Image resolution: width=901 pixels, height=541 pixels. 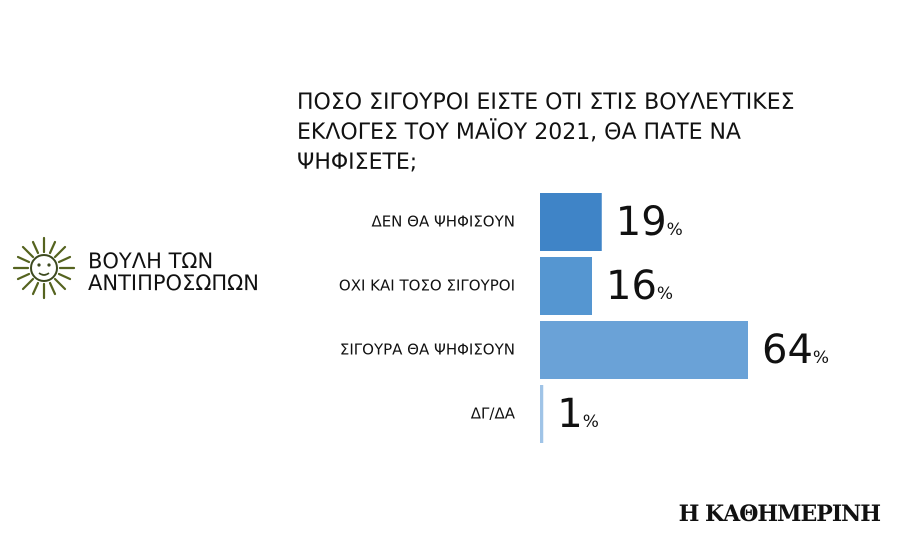 What do you see at coordinates (150, 261) in the screenshot?
I see `logo-text: ΒΟΥΛΗ ΤΩΝ` at bounding box center [150, 261].